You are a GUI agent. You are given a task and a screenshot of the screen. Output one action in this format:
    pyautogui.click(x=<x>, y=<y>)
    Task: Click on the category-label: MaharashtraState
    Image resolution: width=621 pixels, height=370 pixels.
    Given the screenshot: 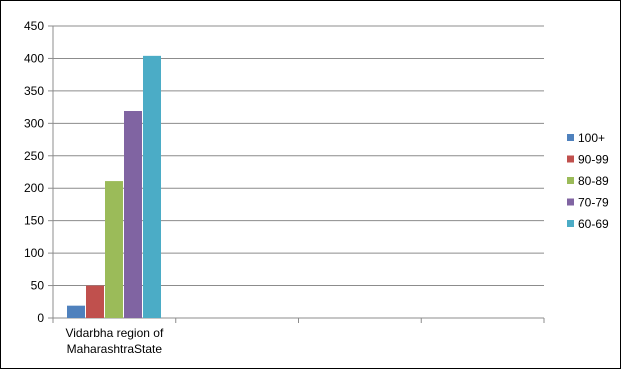 What is the action you would take?
    pyautogui.click(x=115, y=349)
    